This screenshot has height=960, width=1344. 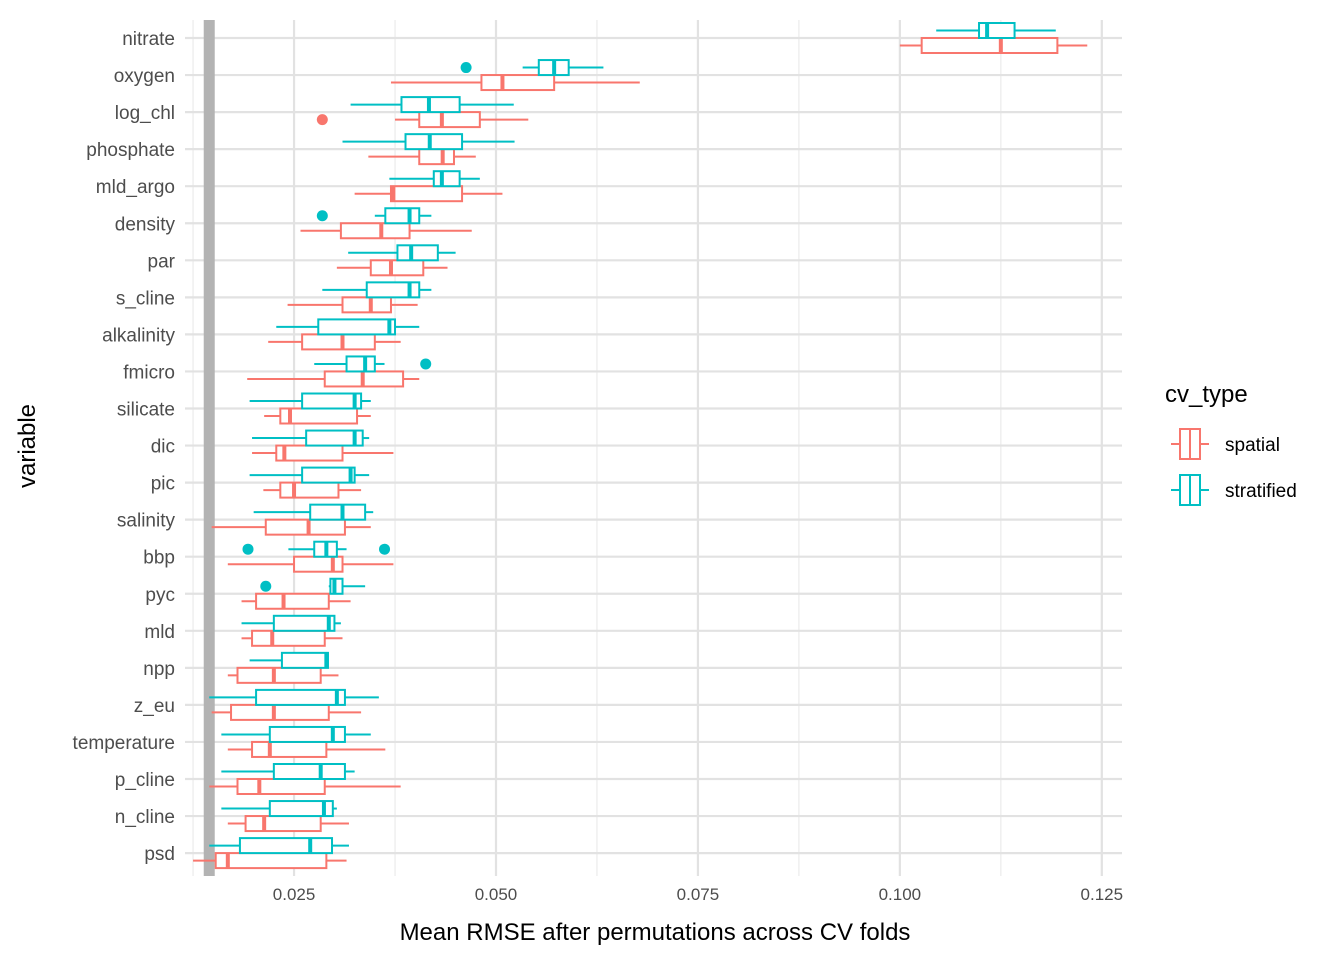 What do you see at coordinates (286, 712) in the screenshot?
I see `box-spatial-z_eu` at bounding box center [286, 712].